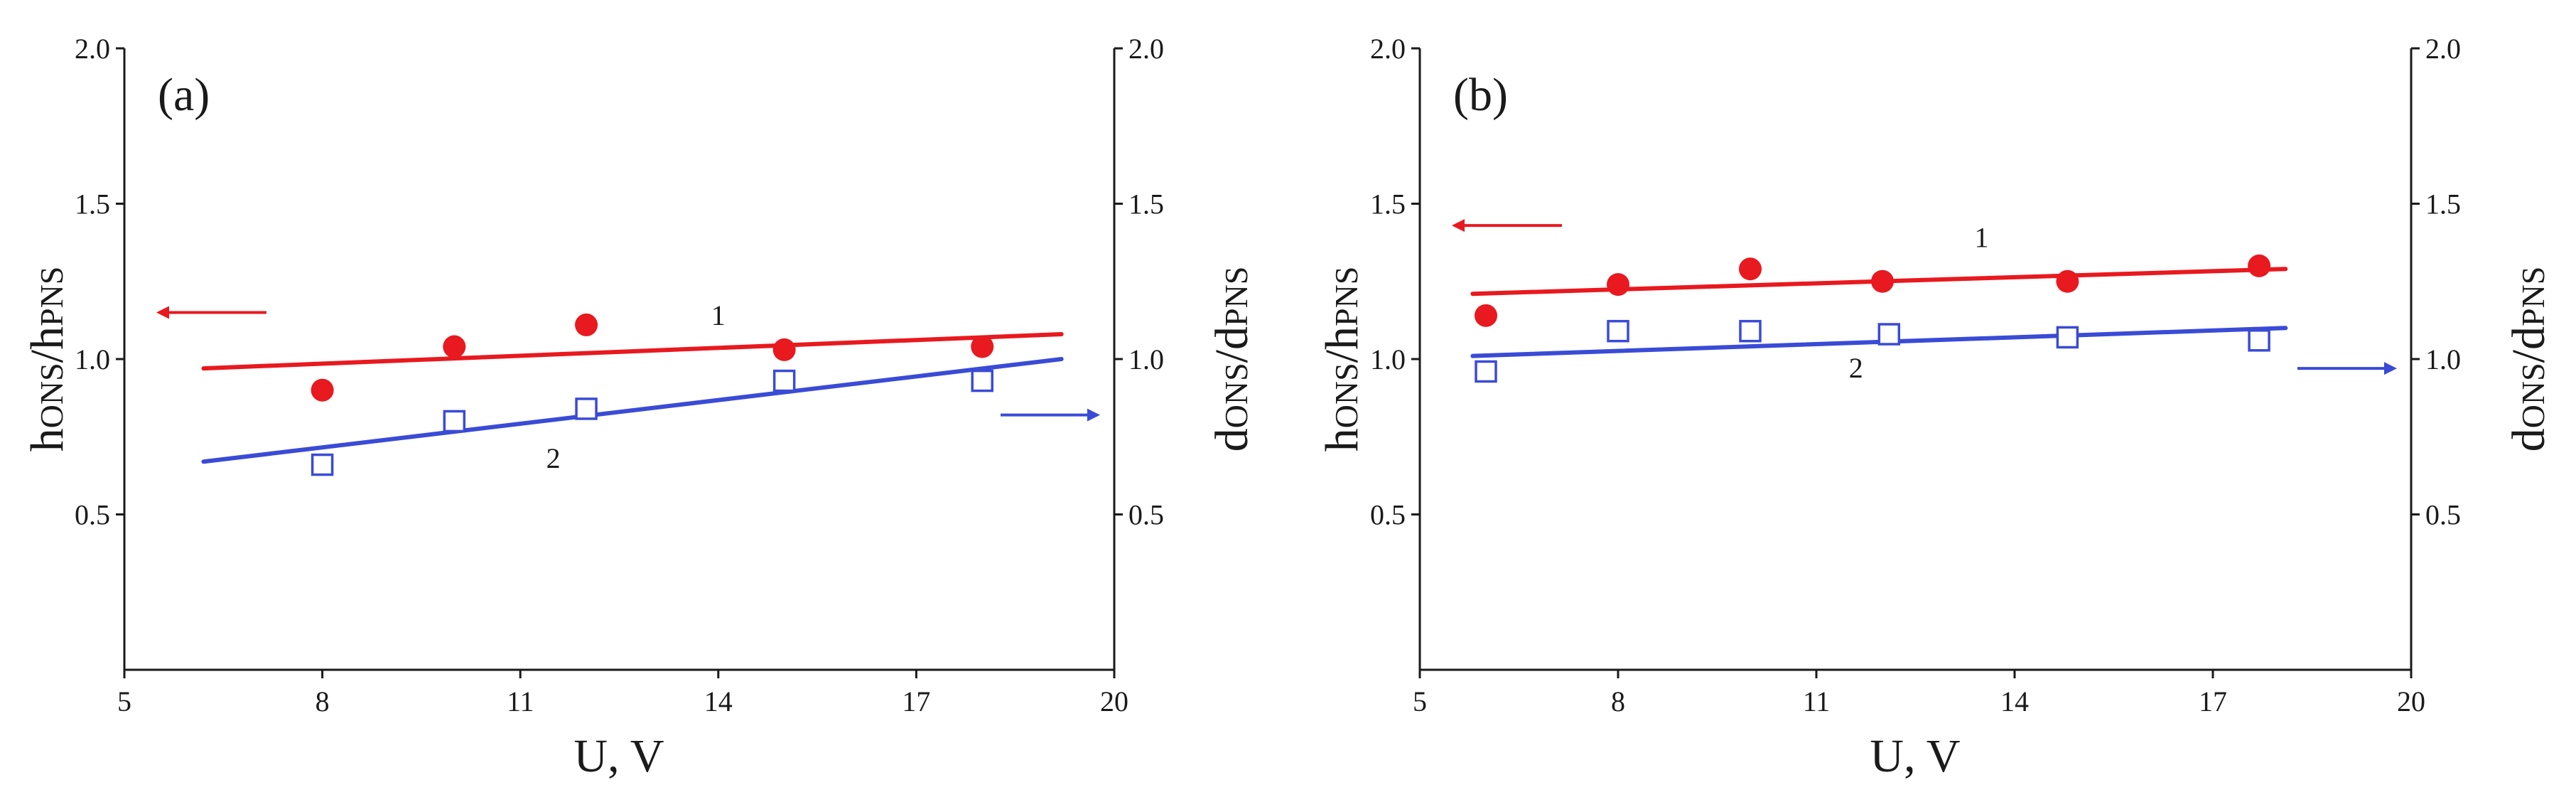 The width and height of the screenshot is (2576, 812). Describe the element at coordinates (184, 95) in the screenshot. I see `panel-label: (a)` at that location.